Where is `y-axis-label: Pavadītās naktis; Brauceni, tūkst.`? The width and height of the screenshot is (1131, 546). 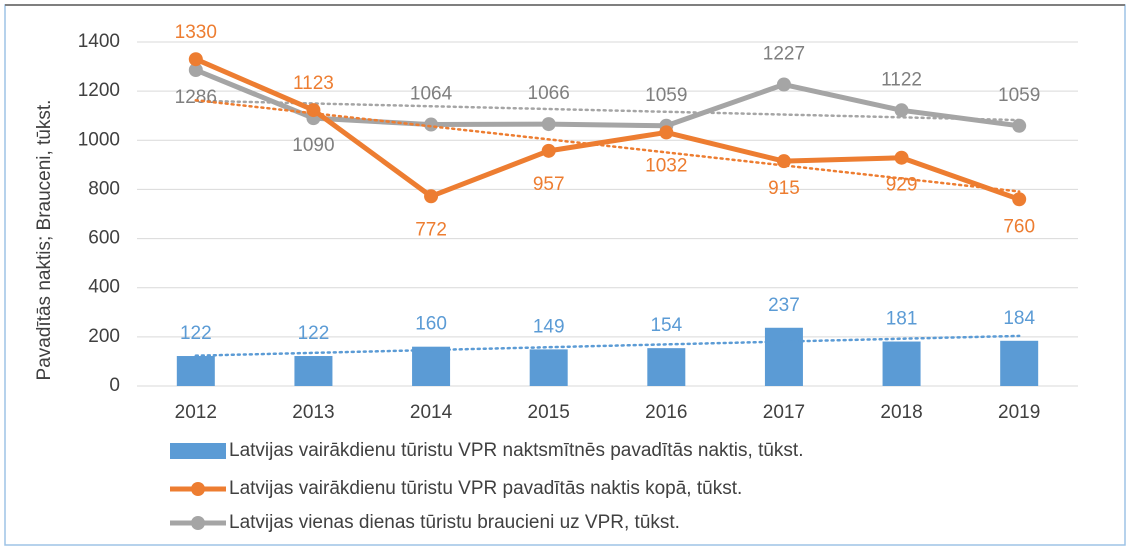 y-axis-label: Pavadītās naktis; Brauceni, tūkst. is located at coordinates (44, 240).